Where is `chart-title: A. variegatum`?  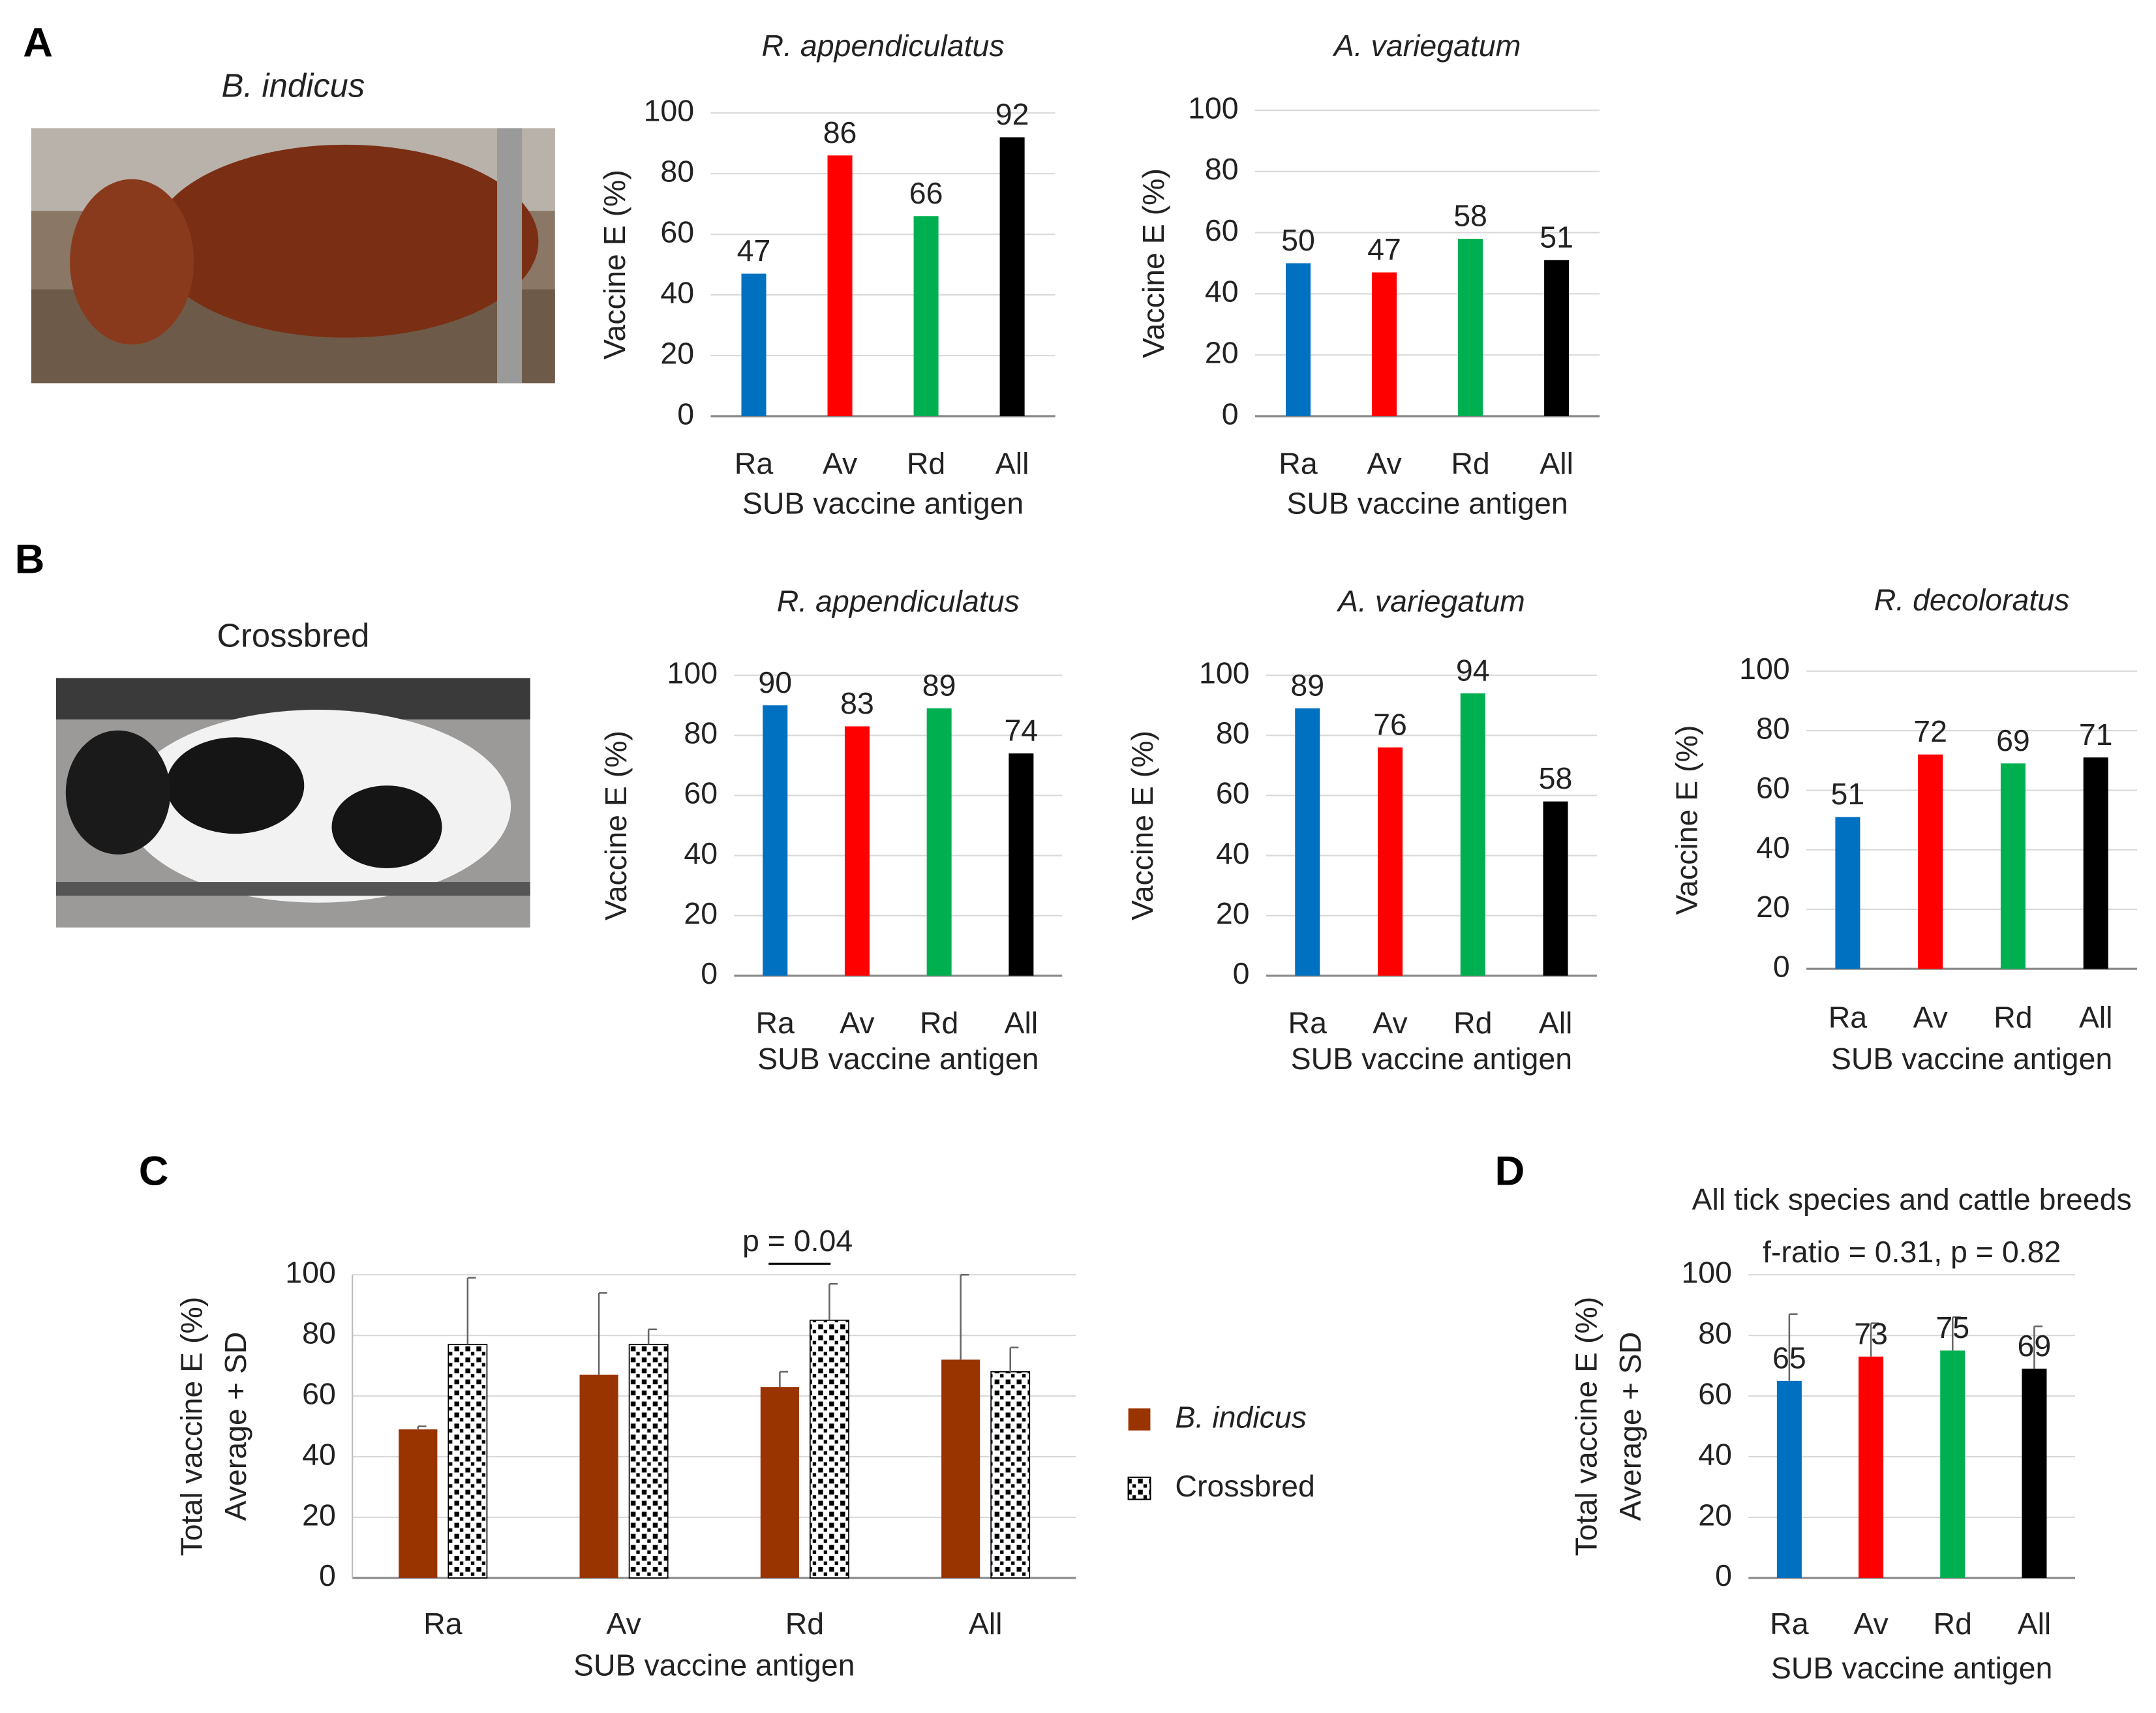
chart-title: A. variegatum is located at coordinates (1427, 46).